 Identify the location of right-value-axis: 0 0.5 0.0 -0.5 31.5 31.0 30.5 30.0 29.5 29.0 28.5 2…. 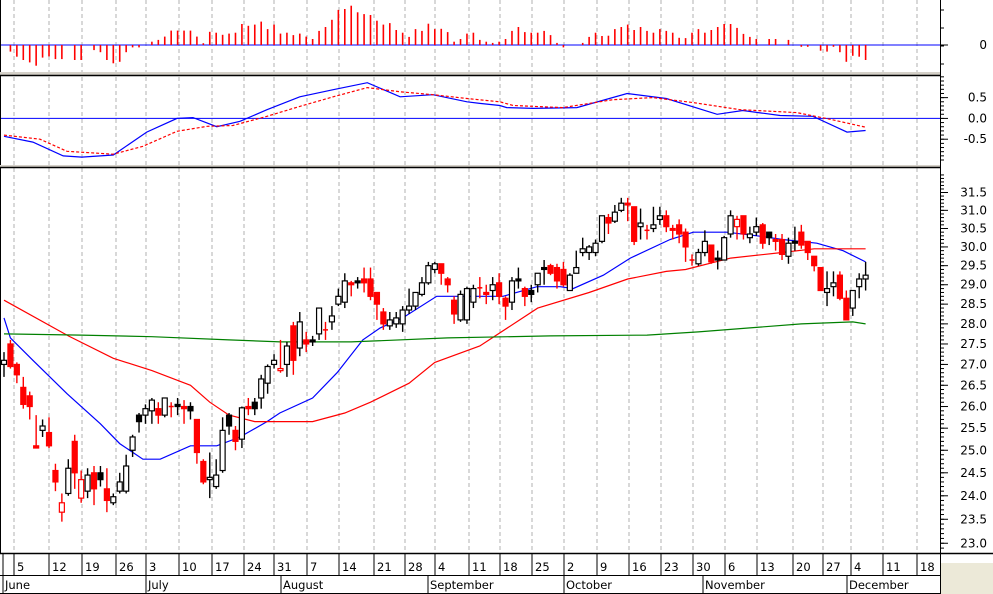
(963, 279).